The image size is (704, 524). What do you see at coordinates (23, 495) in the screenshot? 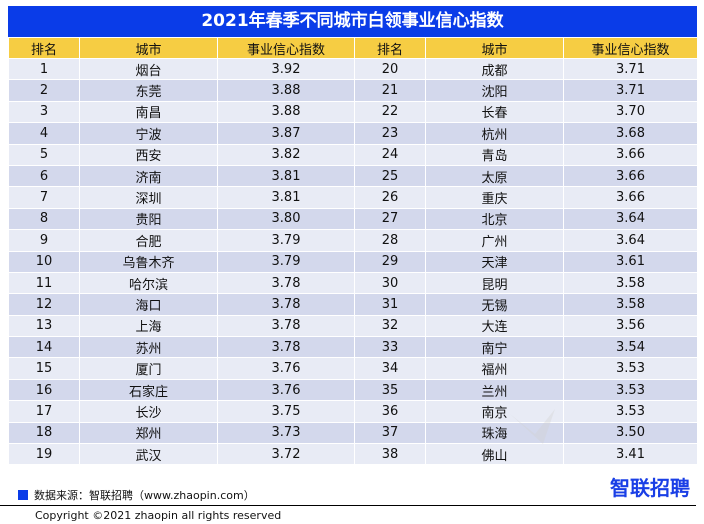
I see `legend-square-icon` at bounding box center [23, 495].